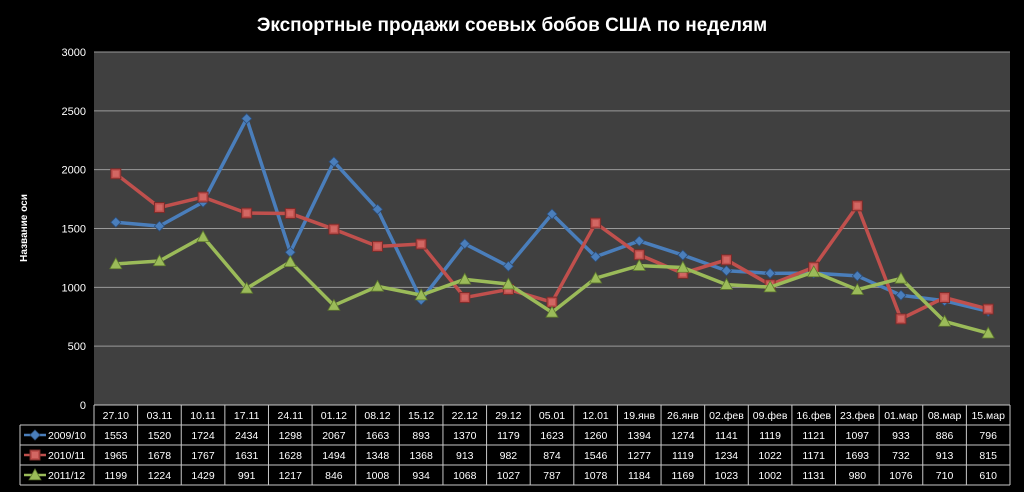 This screenshot has width=1024, height=492. I want to click on table-cell-value: 1298, so click(291, 436).